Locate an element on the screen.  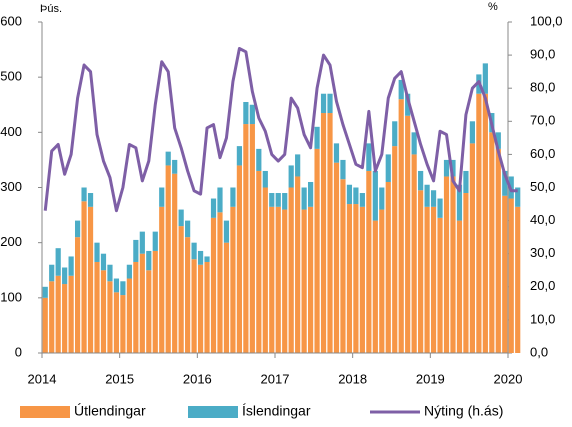
x-tick-label: 2019 is located at coordinates (430, 378).